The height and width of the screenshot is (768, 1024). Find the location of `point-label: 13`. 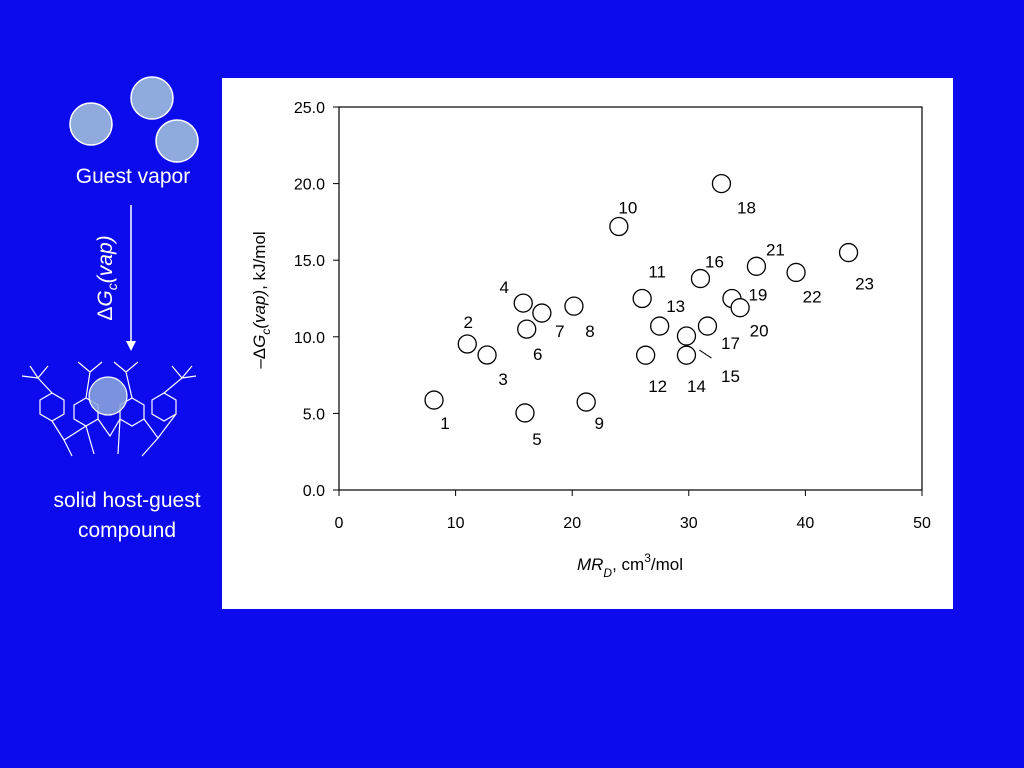

point-label: 13 is located at coordinates (675, 306).